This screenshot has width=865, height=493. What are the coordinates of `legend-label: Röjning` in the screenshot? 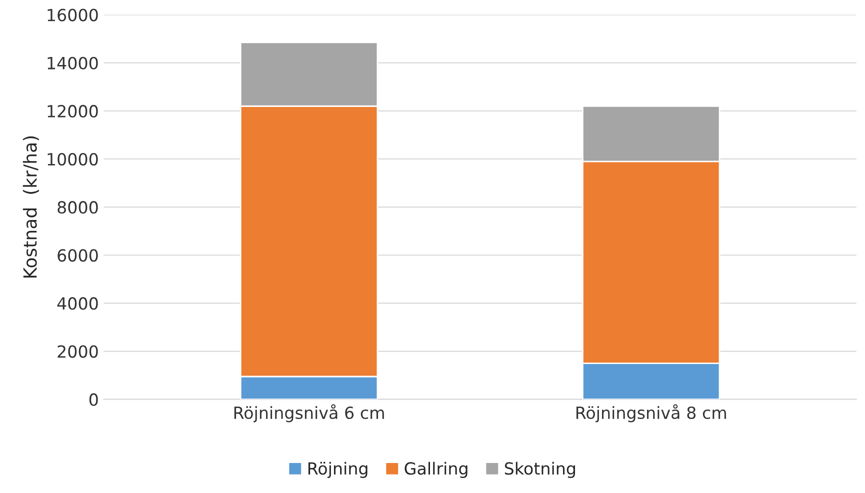 It's located at (338, 470).